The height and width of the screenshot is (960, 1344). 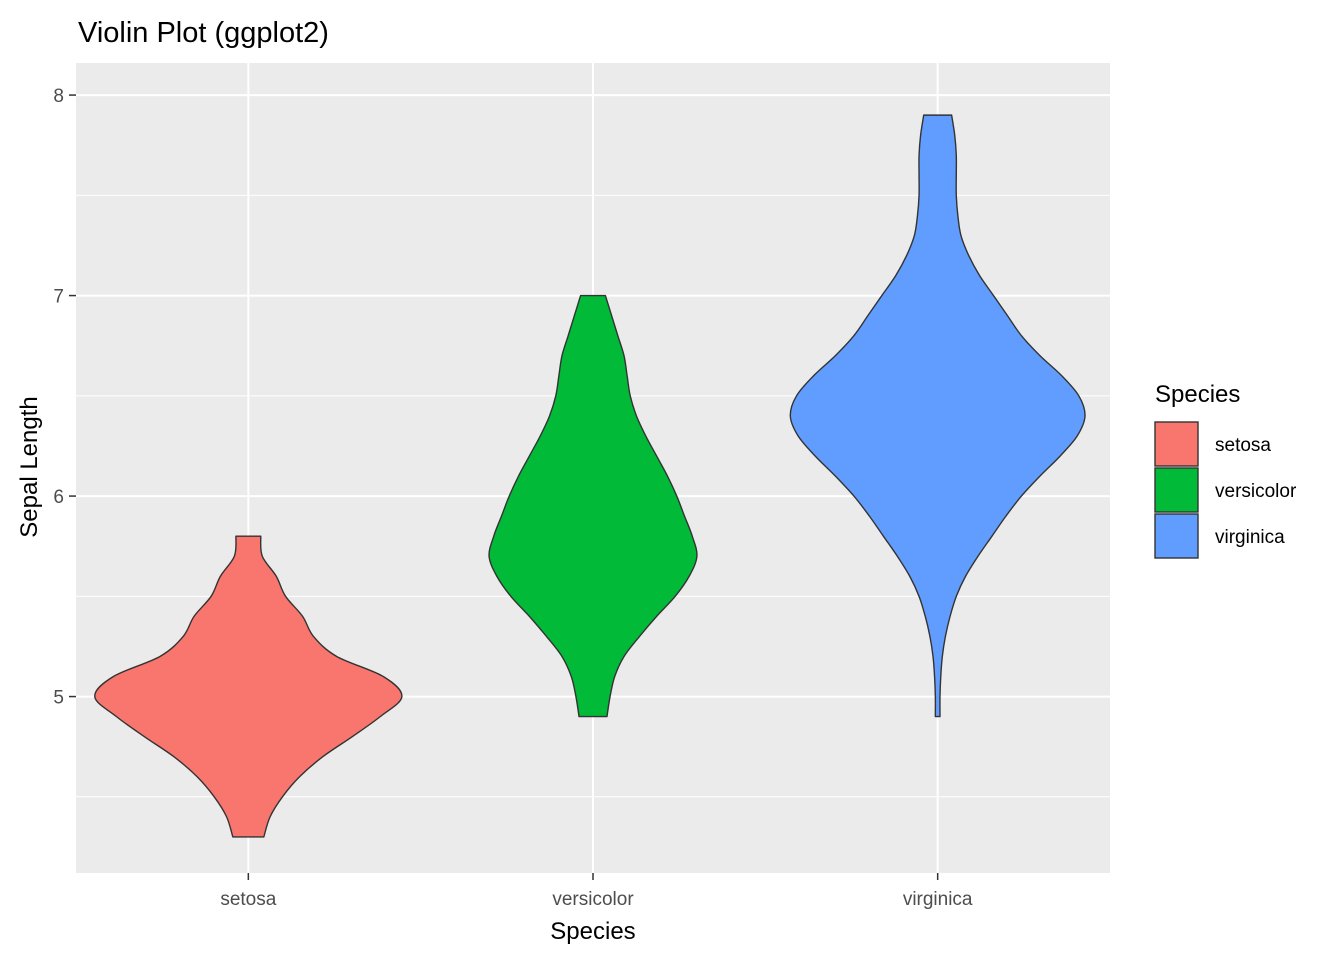 What do you see at coordinates (937, 416) in the screenshot?
I see `violin-virginica` at bounding box center [937, 416].